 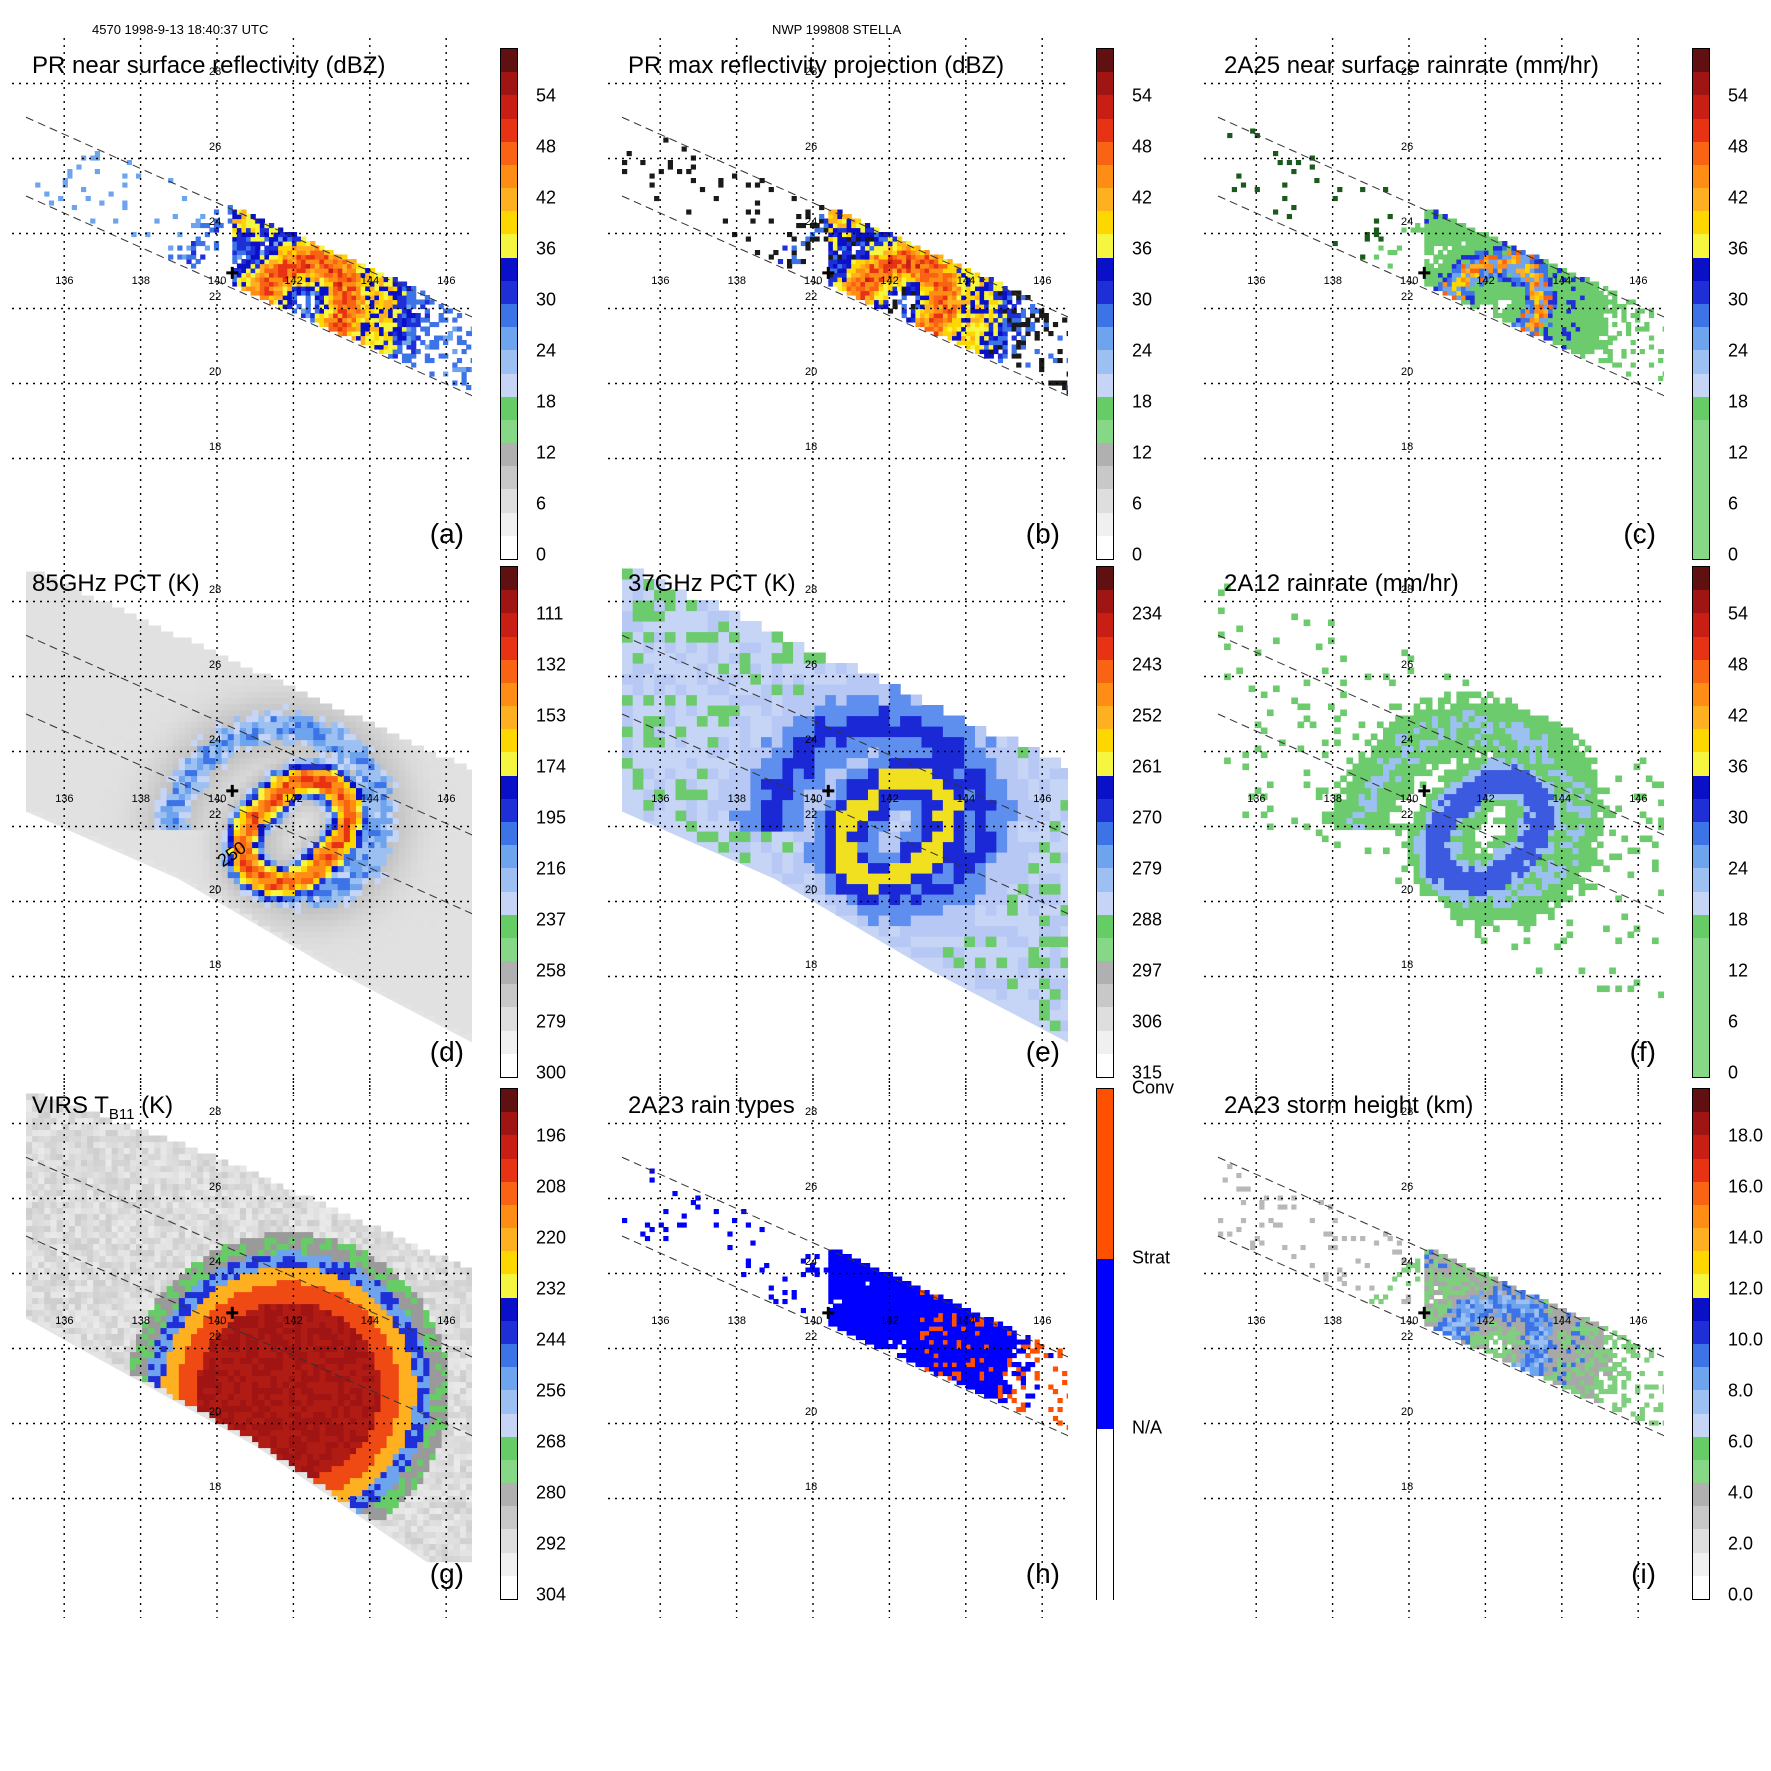 I want to click on colorbar-tick-label: 280, so click(x=551, y=1492).